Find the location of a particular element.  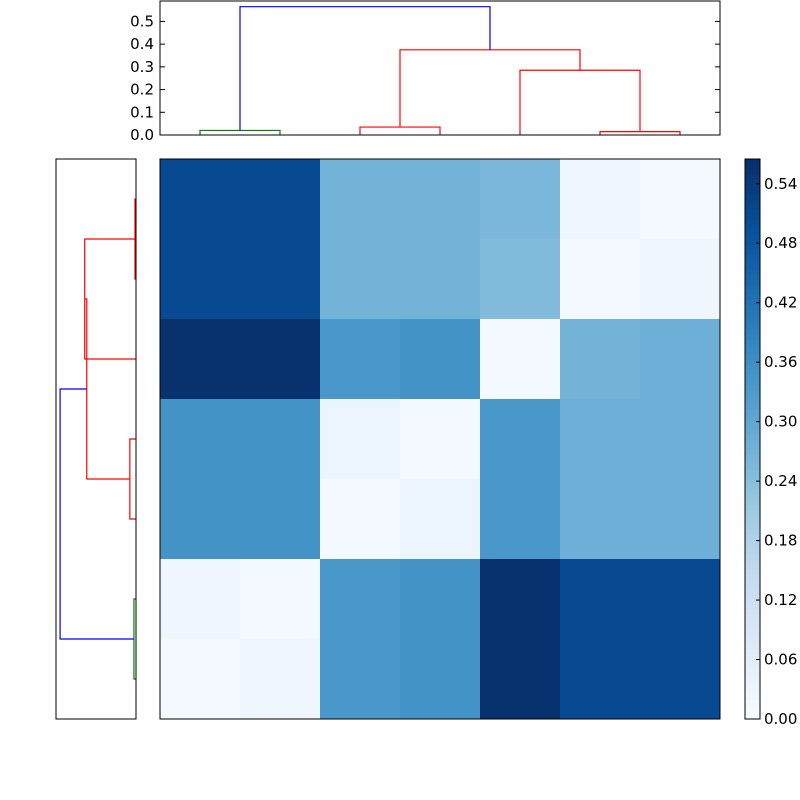

colorbar-tick-label: 0.30 is located at coordinates (780, 422).